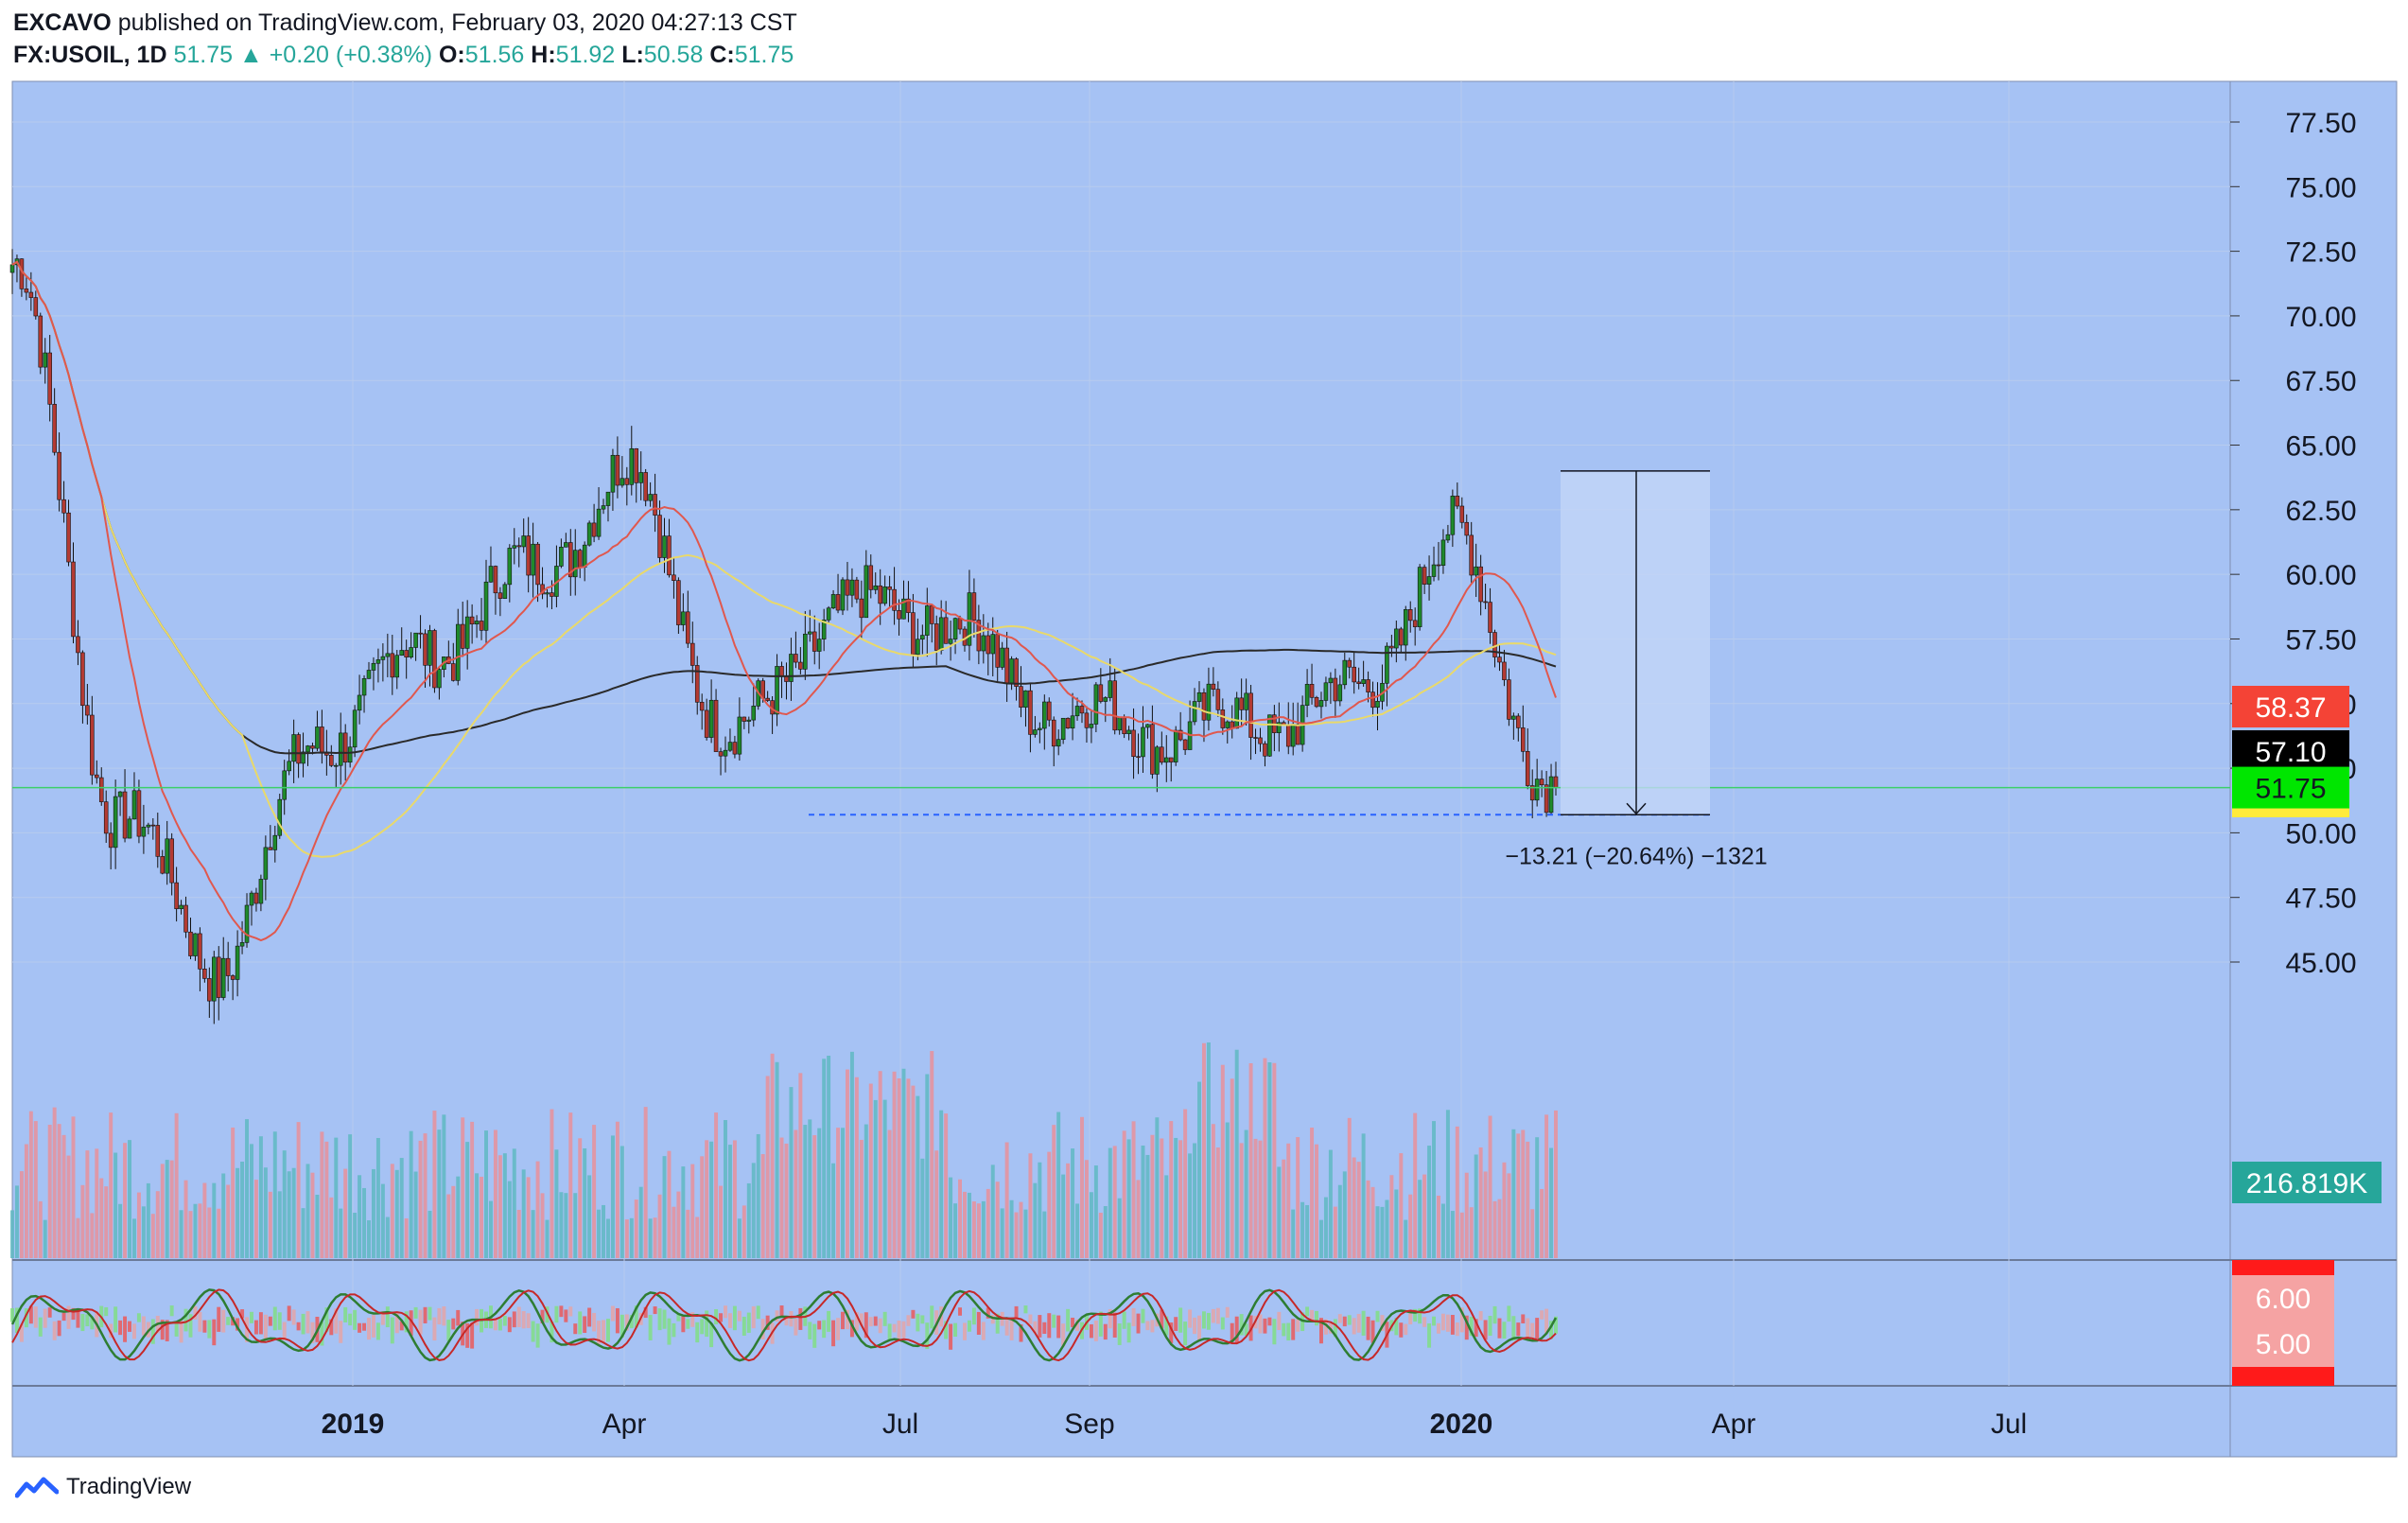  Describe the element at coordinates (2284, 1300) in the screenshot. I see `oscillator-tick-label: 6.00` at that location.